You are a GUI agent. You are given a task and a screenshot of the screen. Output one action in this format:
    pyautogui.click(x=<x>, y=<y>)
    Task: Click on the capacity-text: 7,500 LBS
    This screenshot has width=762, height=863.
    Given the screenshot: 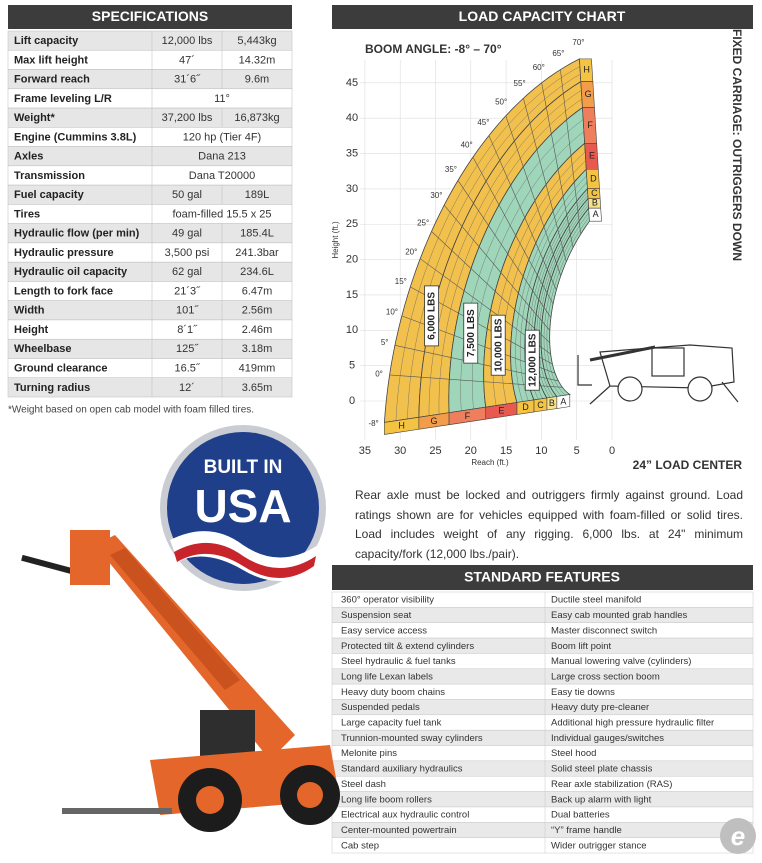 What is the action you would take?
    pyautogui.click(x=471, y=333)
    